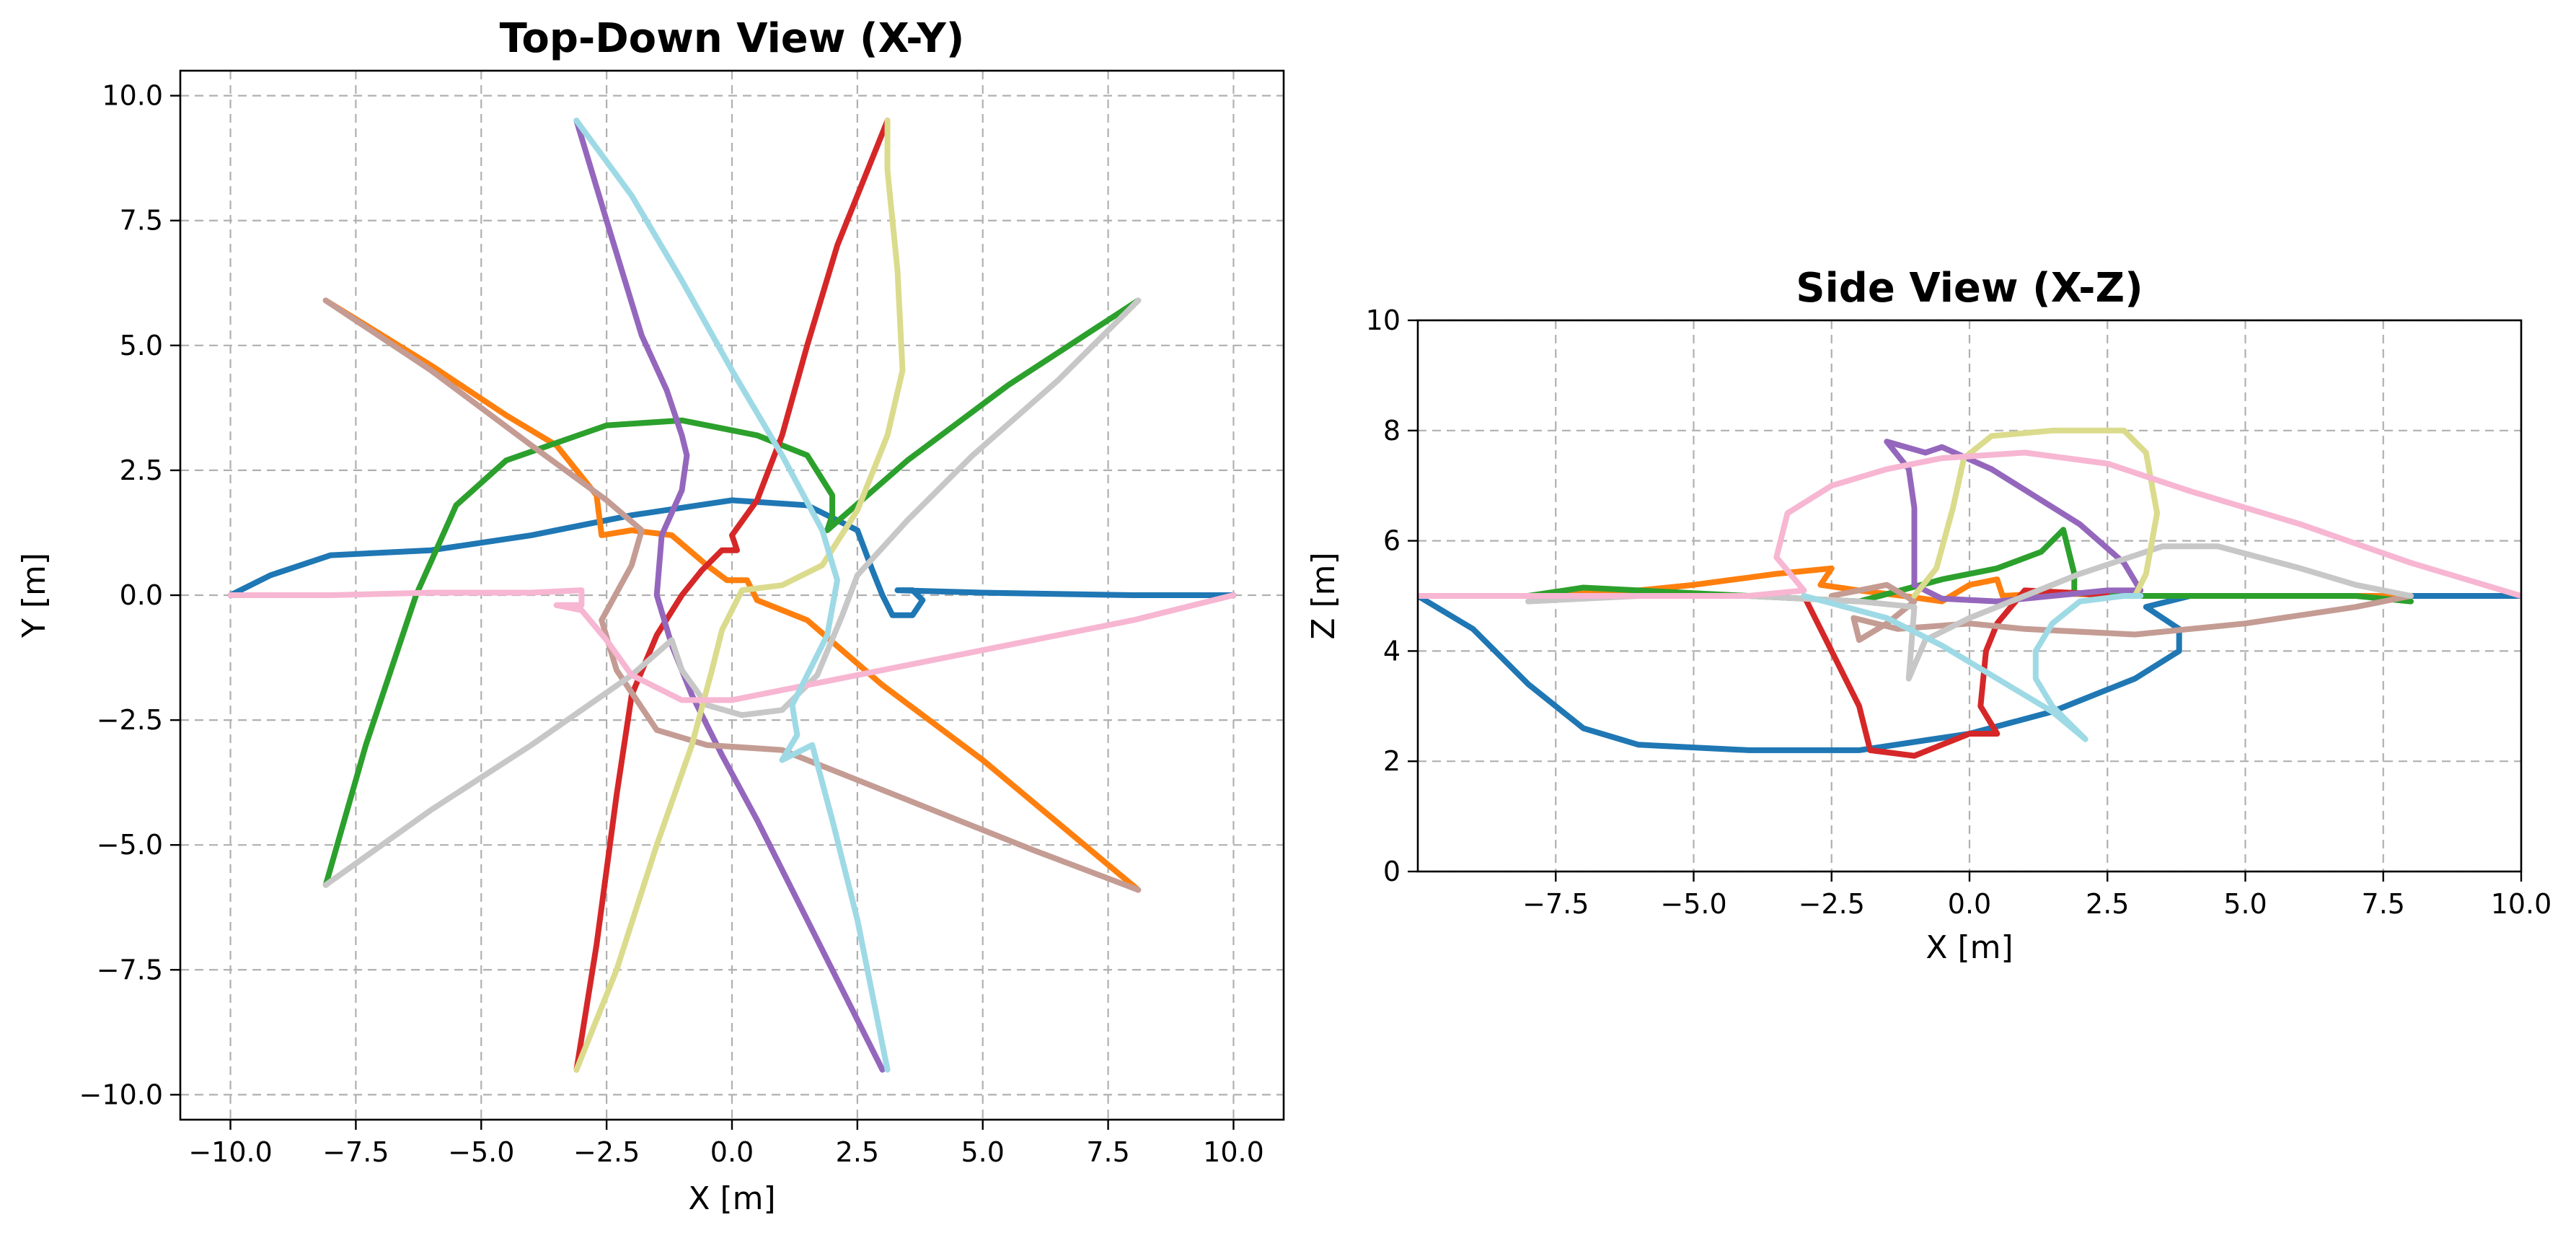 This screenshot has height=1238, width=2576. Describe the element at coordinates (731, 1198) in the screenshot. I see `top-down-x-axis-label: X [m]` at that location.